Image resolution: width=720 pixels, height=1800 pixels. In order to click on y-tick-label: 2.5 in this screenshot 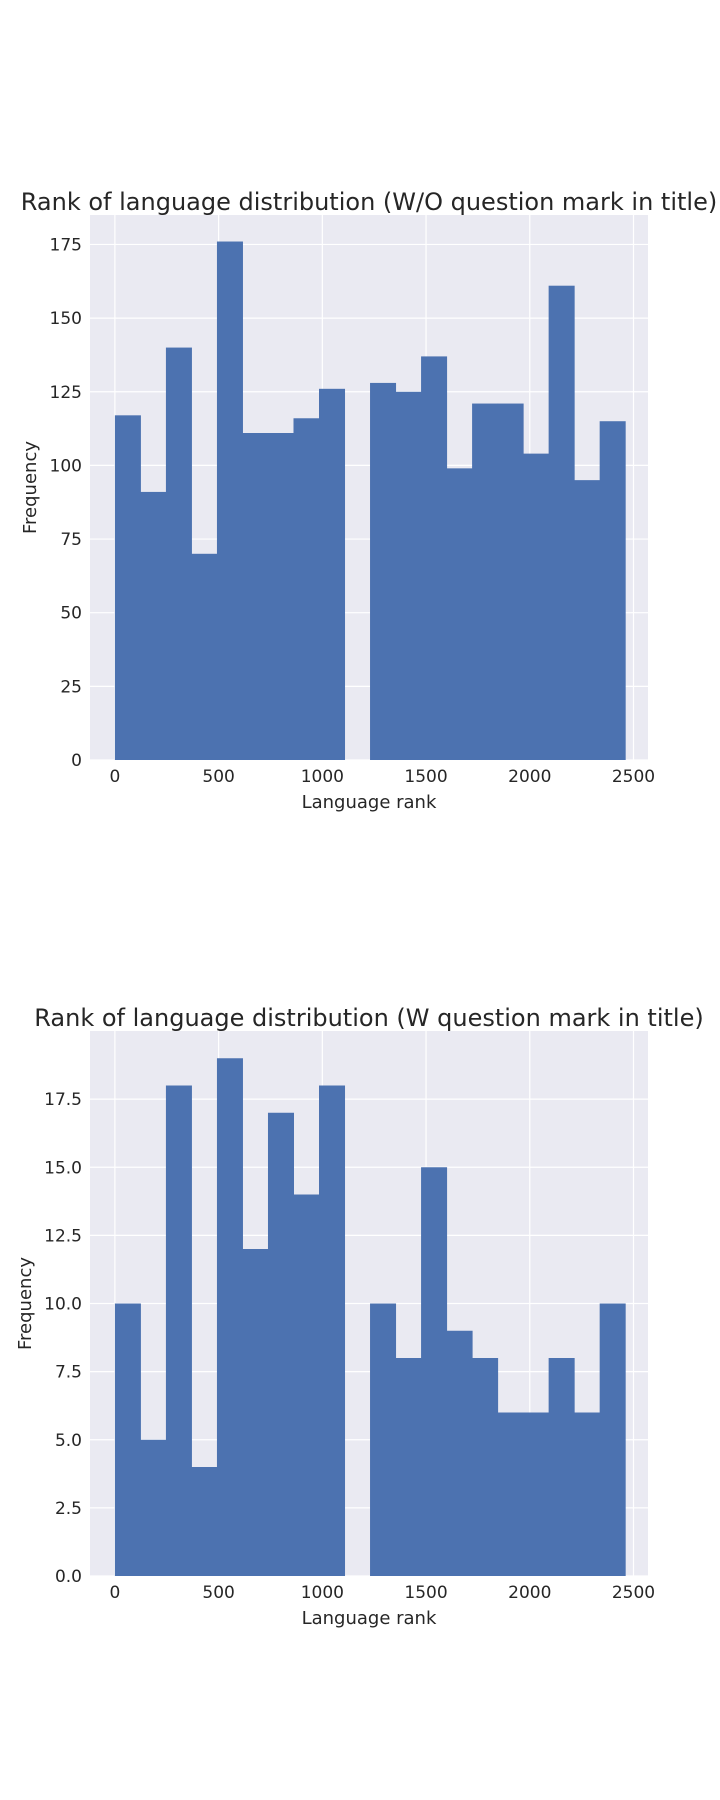, I will do `click(68, 1509)`.